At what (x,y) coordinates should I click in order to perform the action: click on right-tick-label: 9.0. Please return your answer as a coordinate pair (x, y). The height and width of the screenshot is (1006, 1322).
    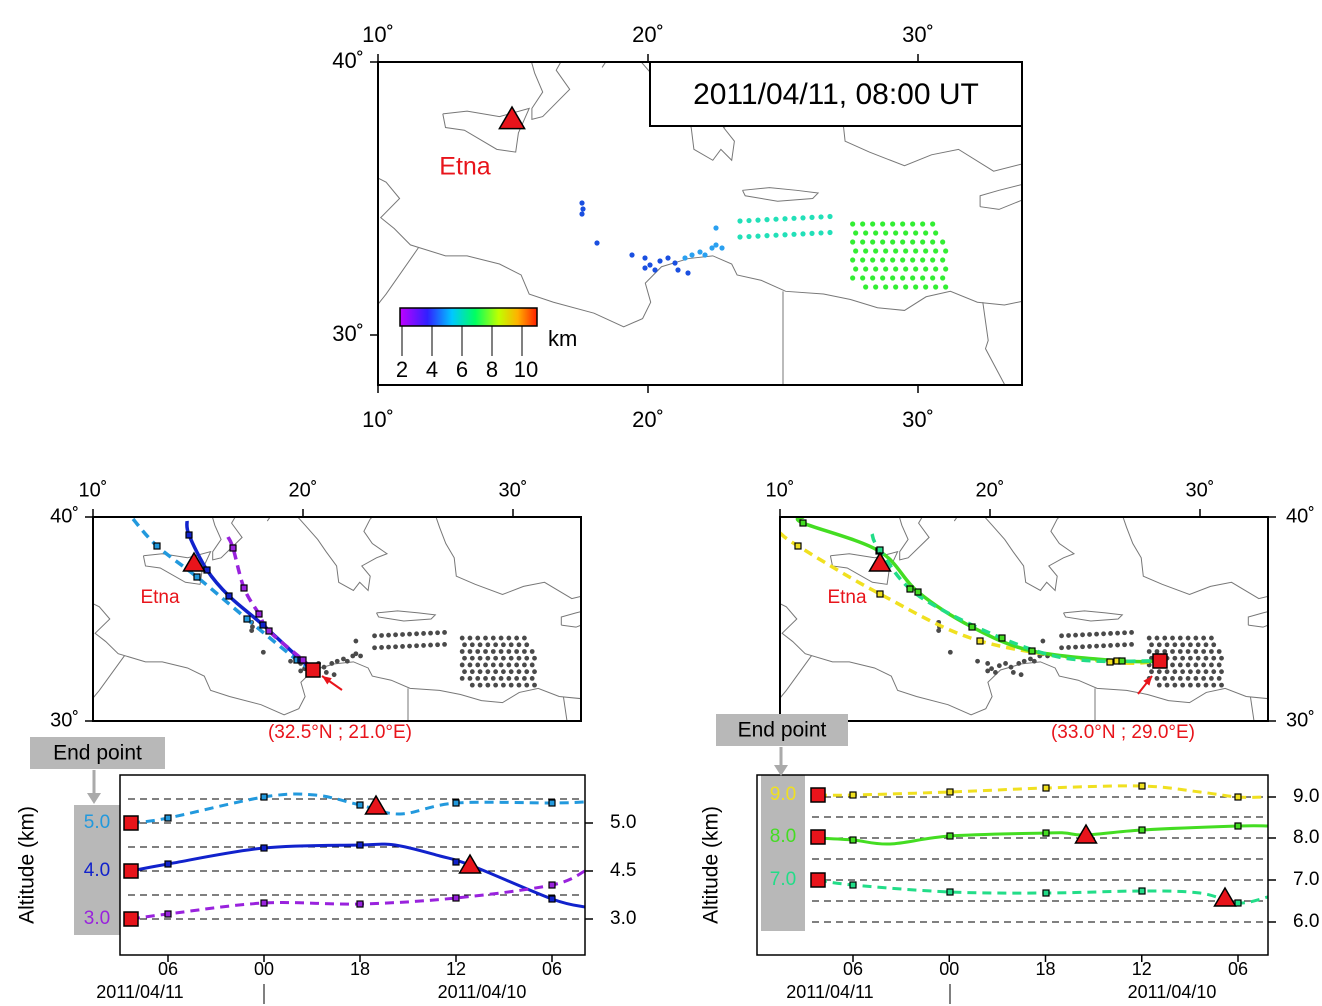
    Looking at the image, I should click on (1306, 796).